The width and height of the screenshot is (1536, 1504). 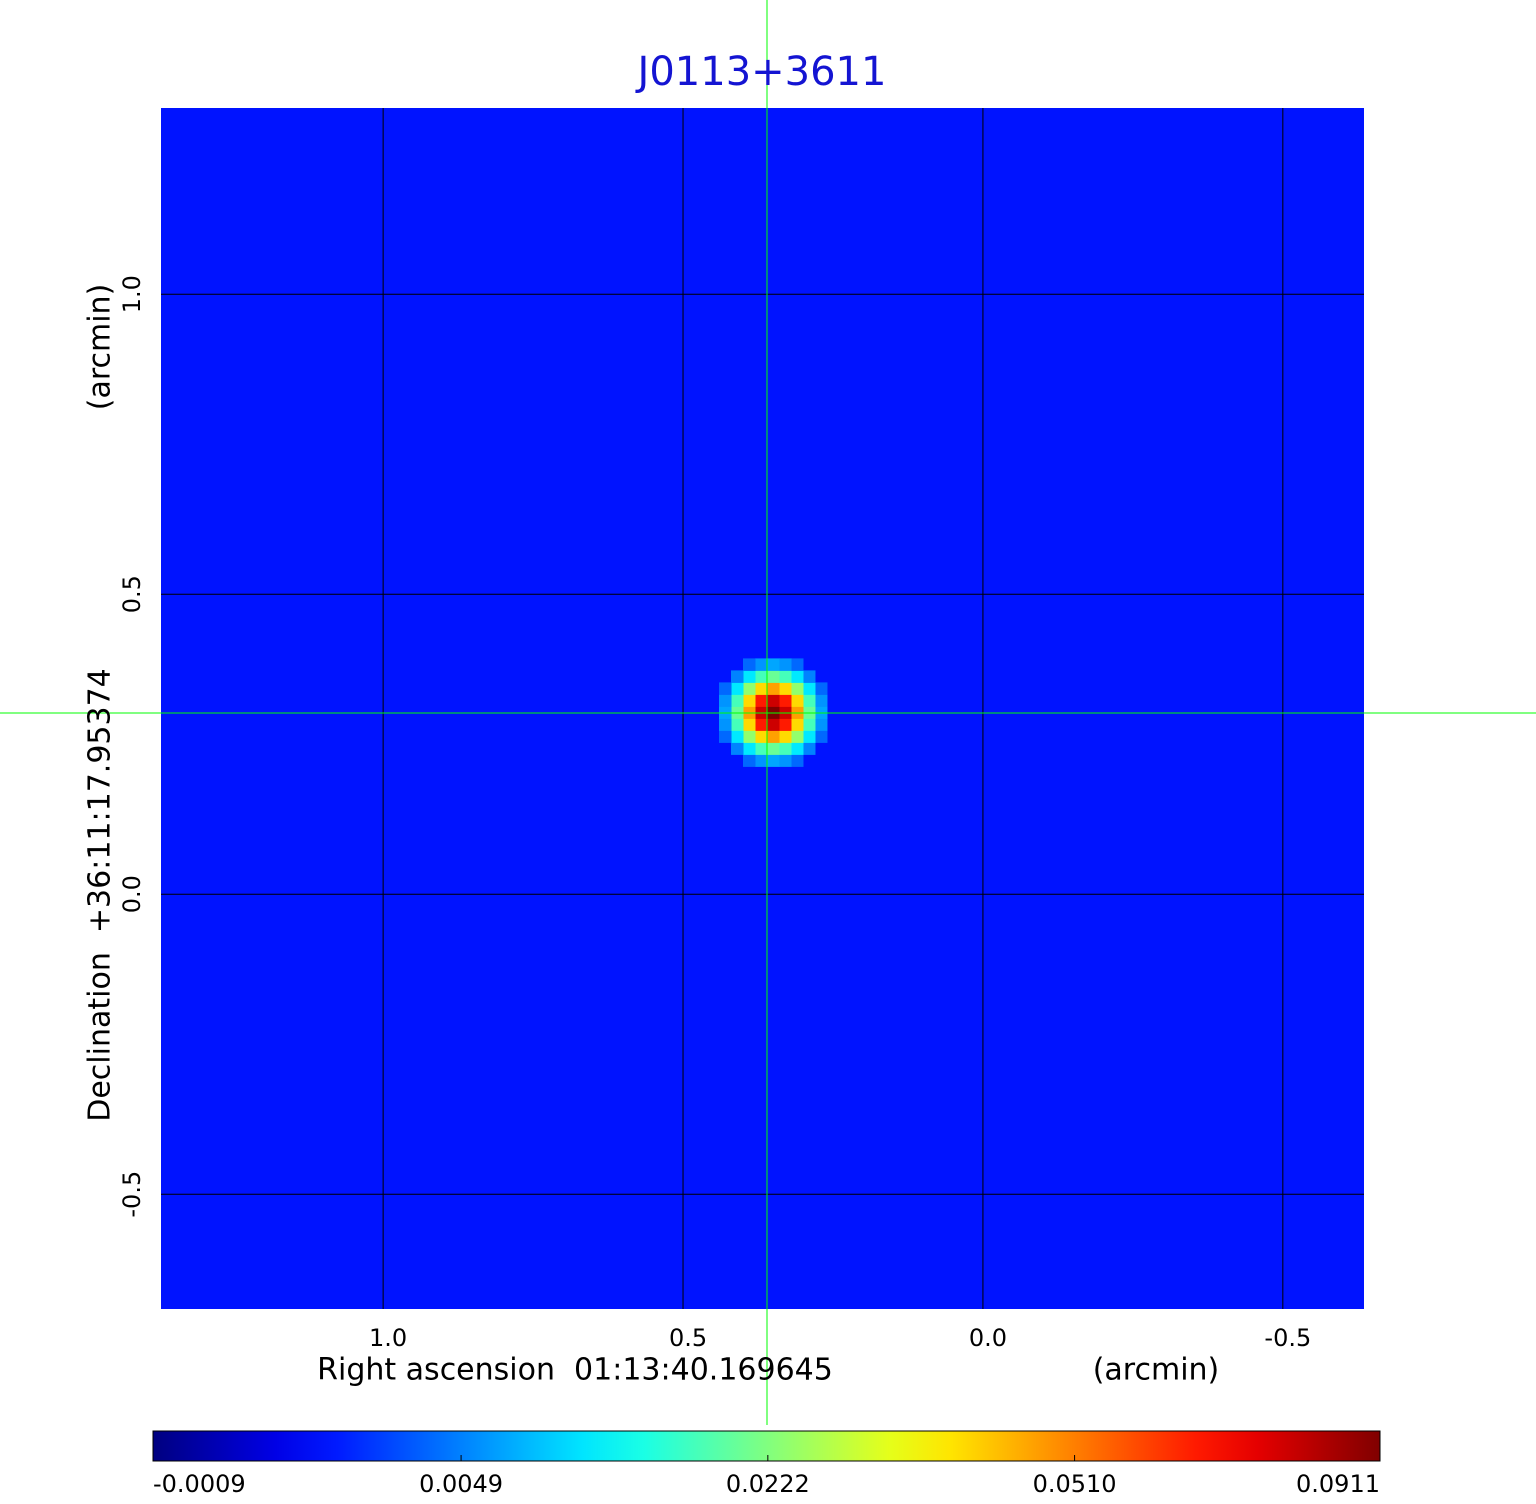 What do you see at coordinates (388, 1338) in the screenshot?
I see `x-tick-label: 1.0` at bounding box center [388, 1338].